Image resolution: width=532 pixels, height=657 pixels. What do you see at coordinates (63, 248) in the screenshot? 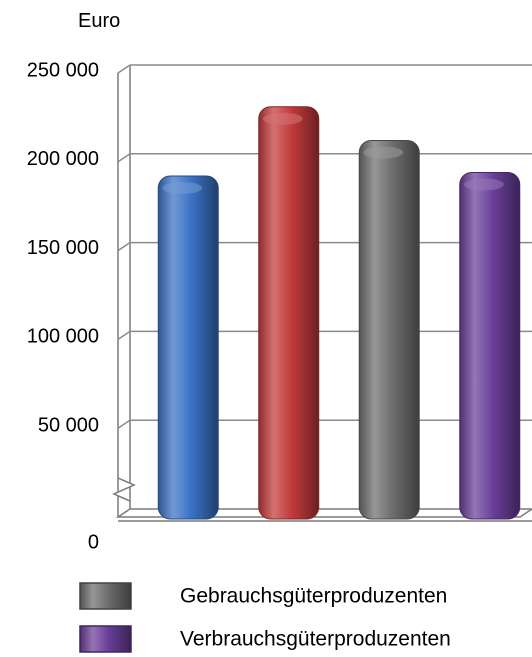
I see `y-tick-label: 150 000` at bounding box center [63, 248].